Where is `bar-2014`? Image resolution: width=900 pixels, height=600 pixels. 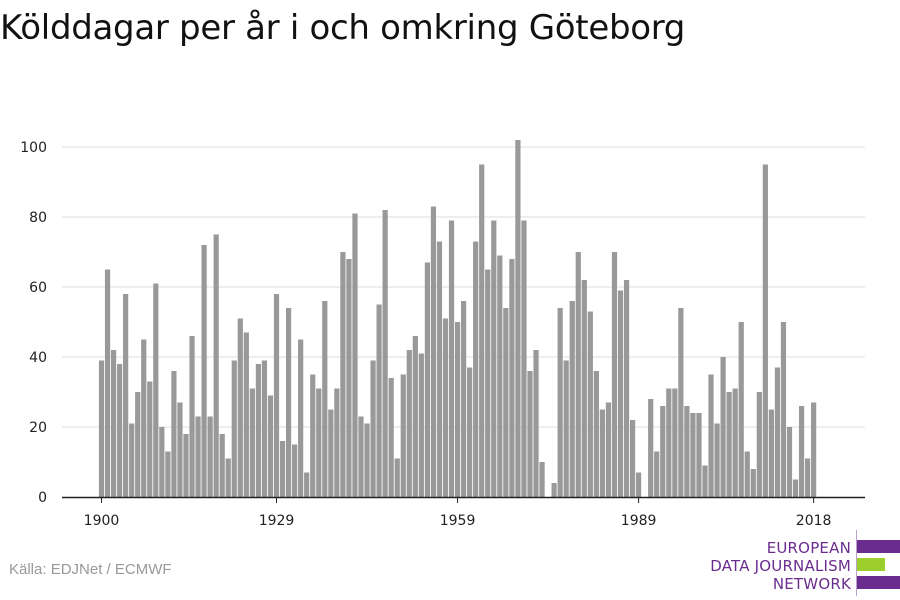 bar-2014 is located at coordinates (789, 462).